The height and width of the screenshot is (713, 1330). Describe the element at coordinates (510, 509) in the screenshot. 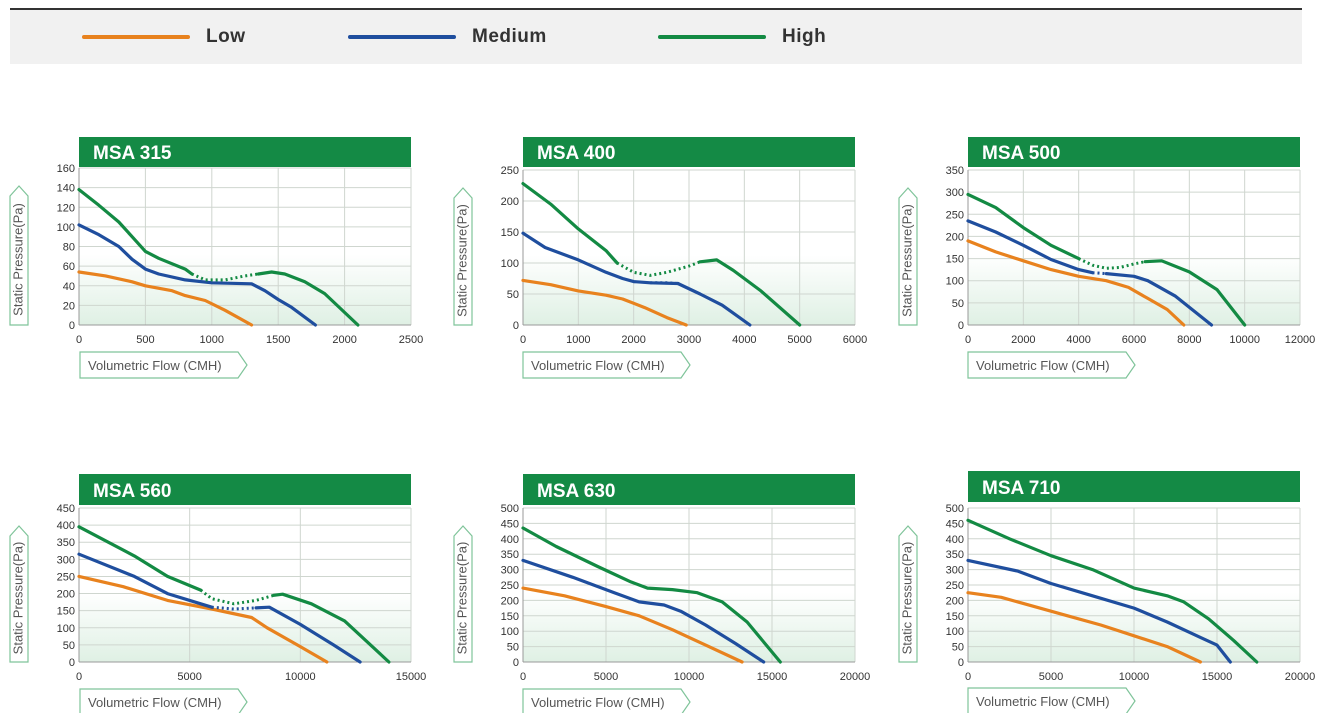

I see `y-tick-label: 500` at that location.